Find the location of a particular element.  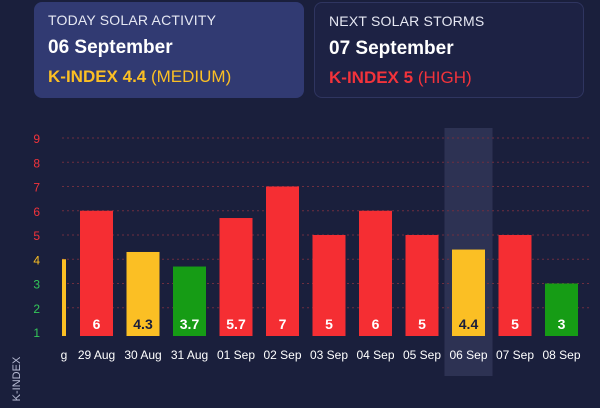

x-tick-label: 08 Sep is located at coordinates (561, 355).